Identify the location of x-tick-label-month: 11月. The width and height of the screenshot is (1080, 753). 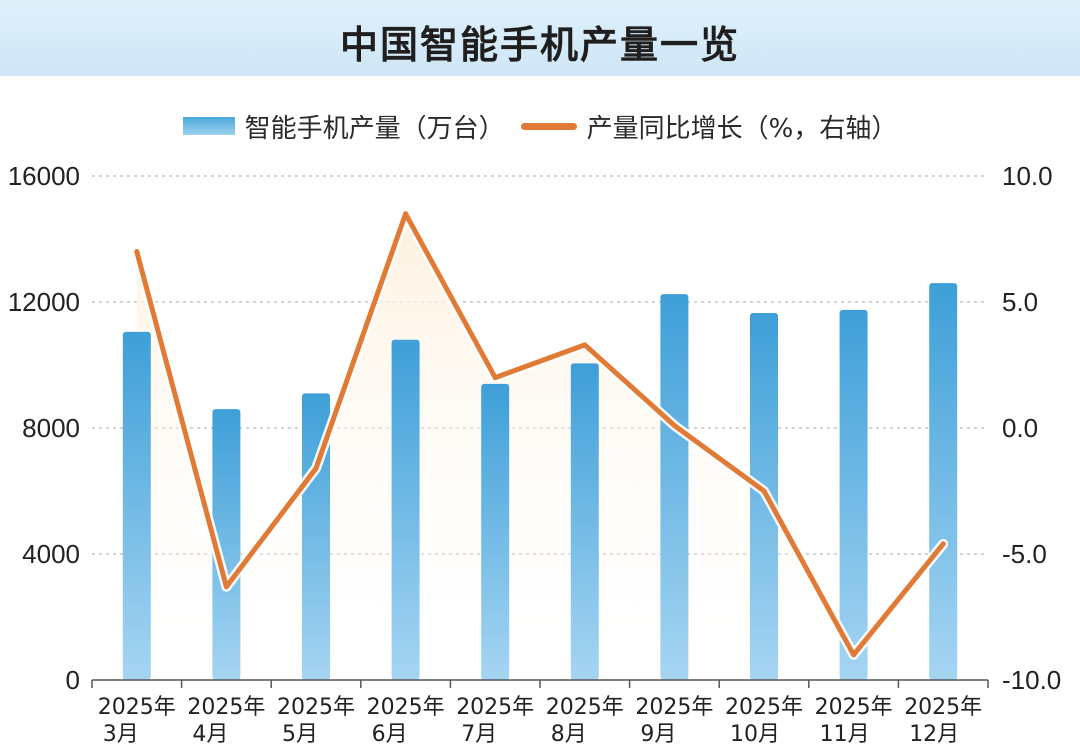
(845, 734).